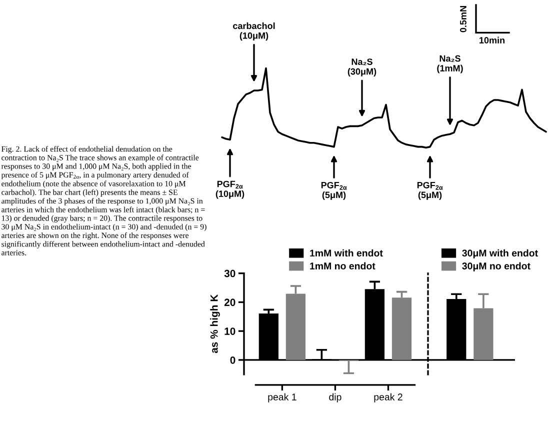  What do you see at coordinates (450, 64) in the screenshot?
I see `annotation: Na₂S (1mM)` at bounding box center [450, 64].